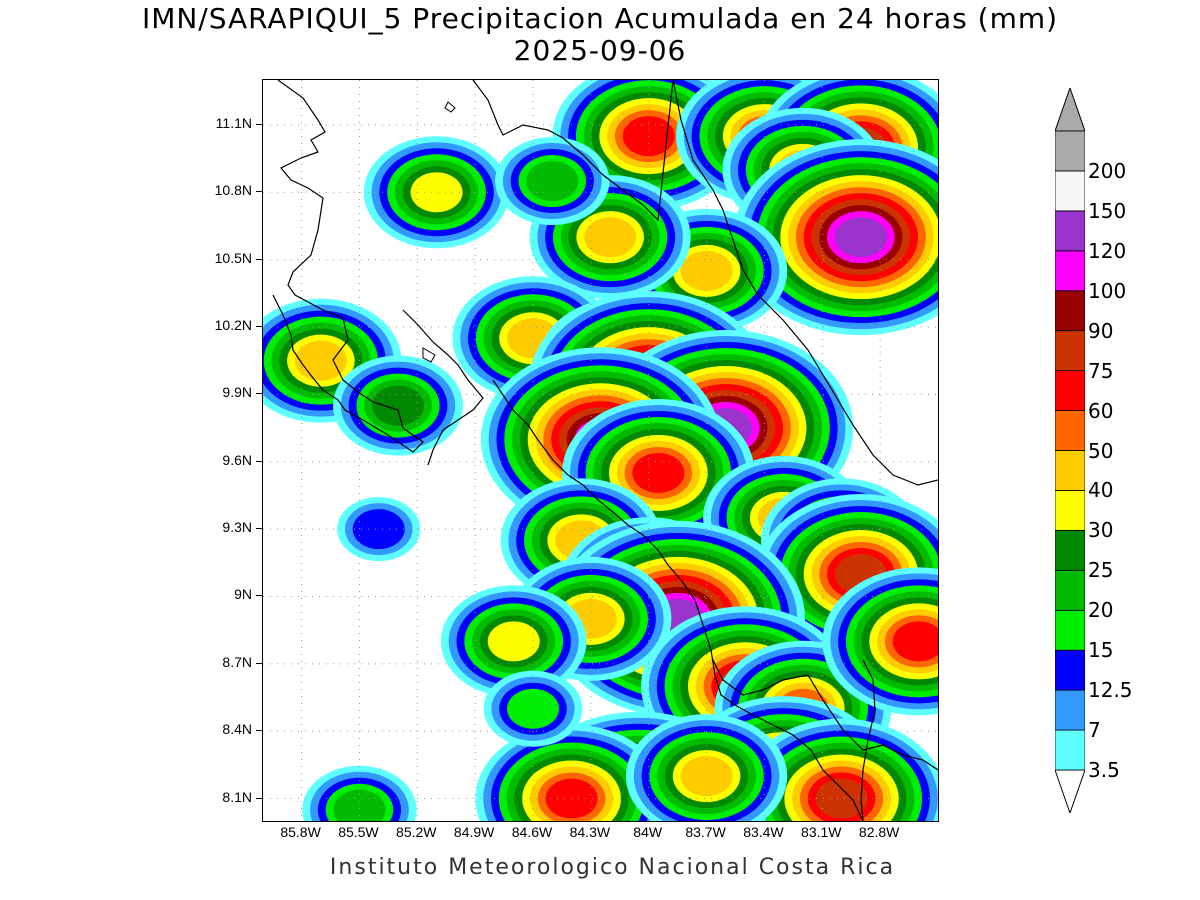 The width and height of the screenshot is (1200, 900). What do you see at coordinates (237, 459) in the screenshot?
I see `lat-tick-label: 9.6N` at bounding box center [237, 459].